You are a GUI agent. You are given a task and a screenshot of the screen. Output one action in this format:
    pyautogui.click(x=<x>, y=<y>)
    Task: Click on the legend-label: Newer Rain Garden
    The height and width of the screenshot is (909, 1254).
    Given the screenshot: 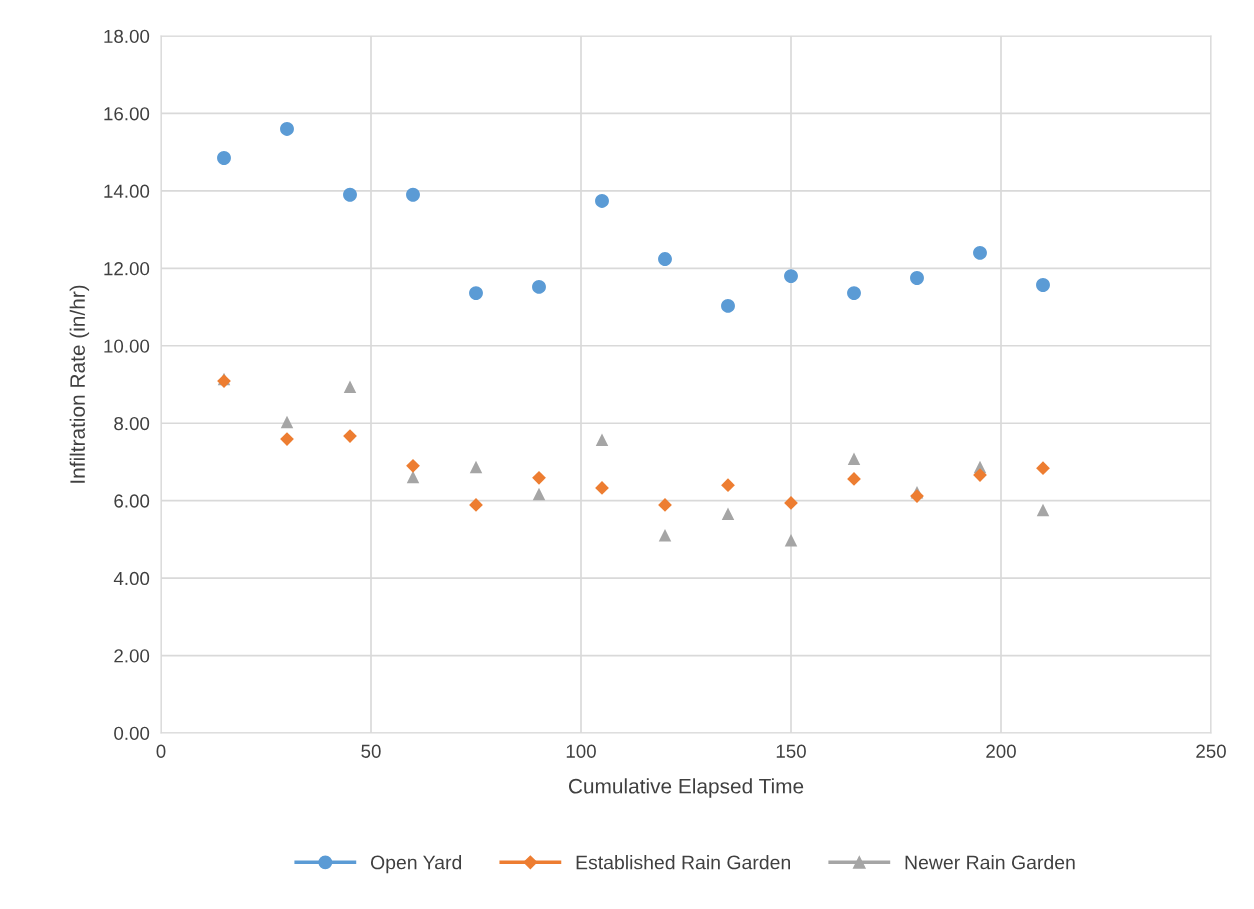 What is the action you would take?
    pyautogui.click(x=990, y=862)
    